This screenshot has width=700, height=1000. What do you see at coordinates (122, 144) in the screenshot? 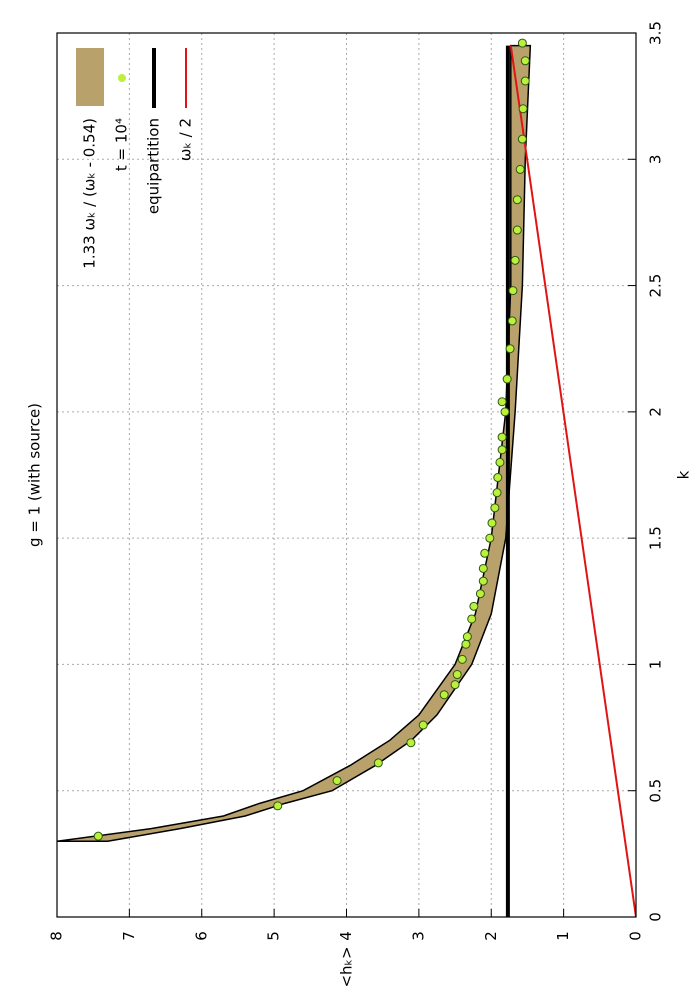
I see `legend-label: t = 10⁴` at bounding box center [122, 144].